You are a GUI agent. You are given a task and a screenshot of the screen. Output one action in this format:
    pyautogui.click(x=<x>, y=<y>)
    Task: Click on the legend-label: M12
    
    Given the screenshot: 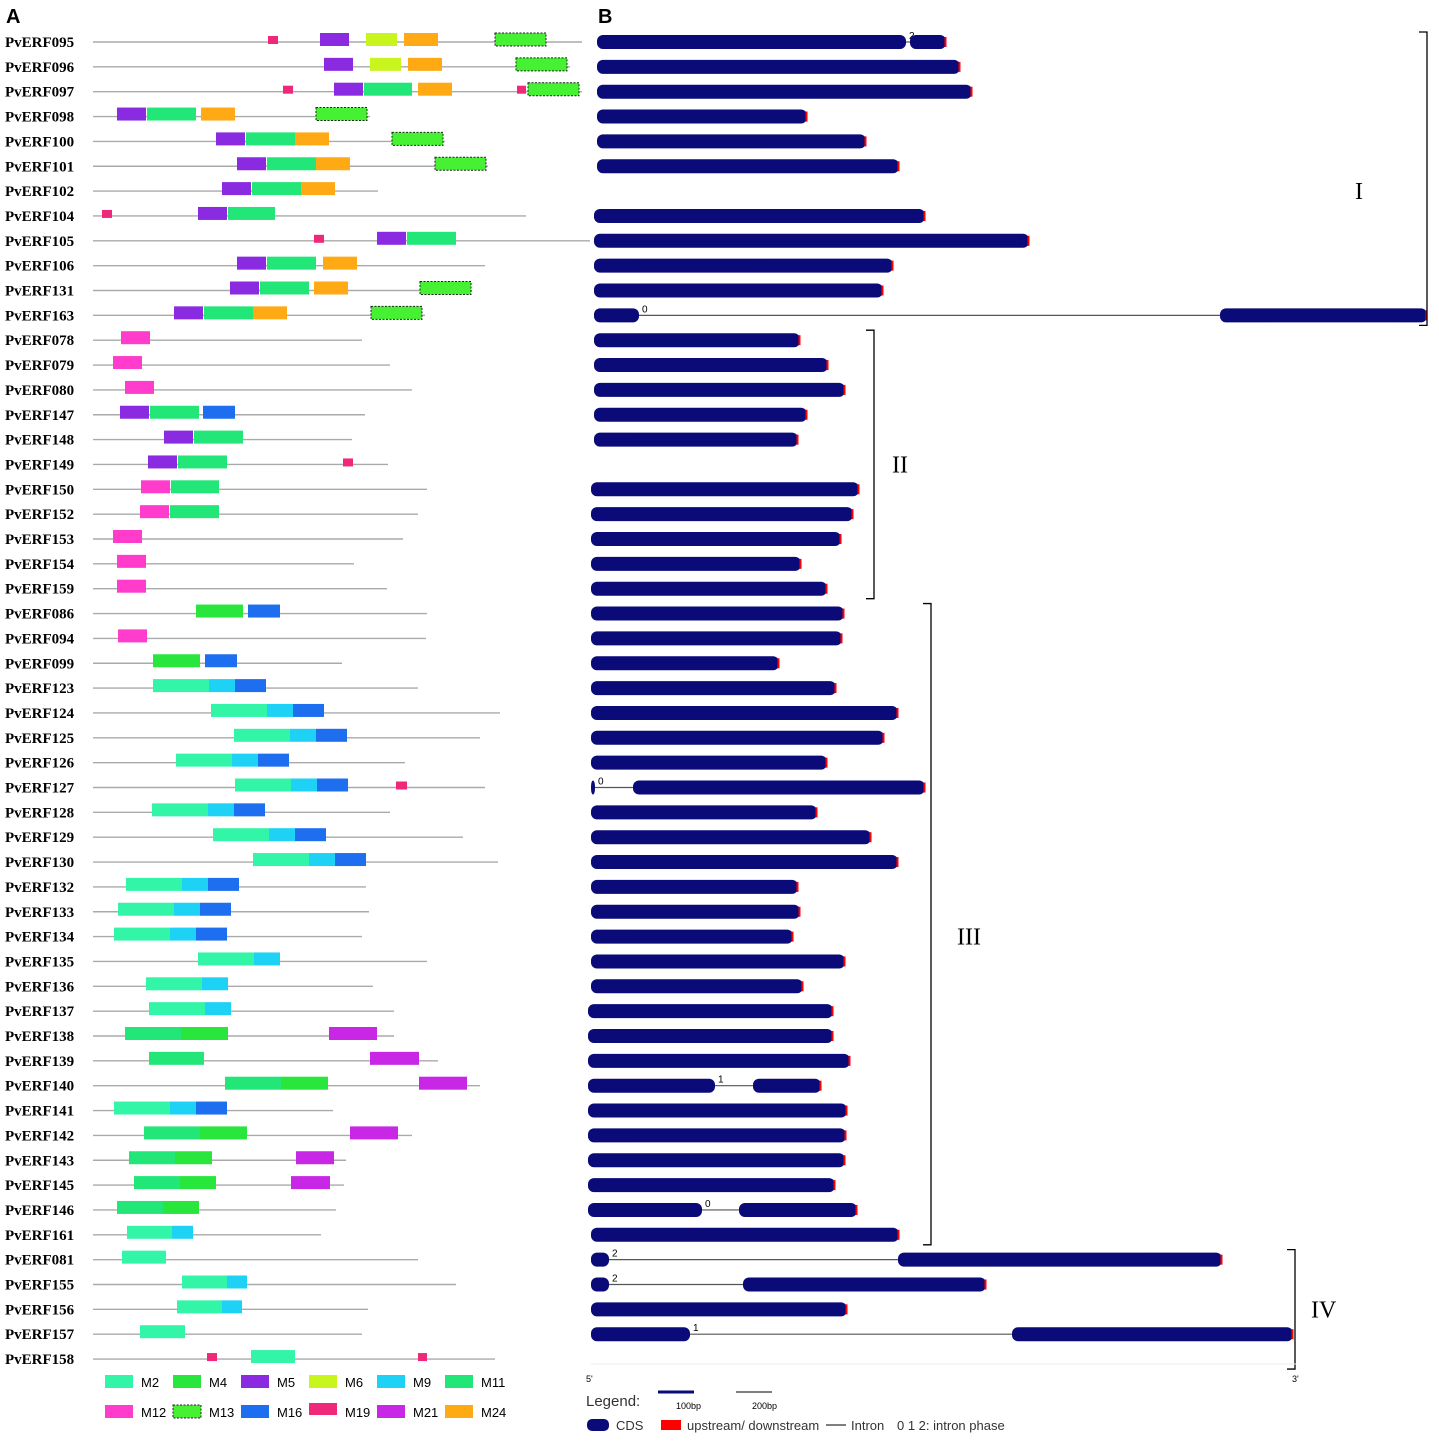 What is the action you would take?
    pyautogui.click(x=153, y=1412)
    